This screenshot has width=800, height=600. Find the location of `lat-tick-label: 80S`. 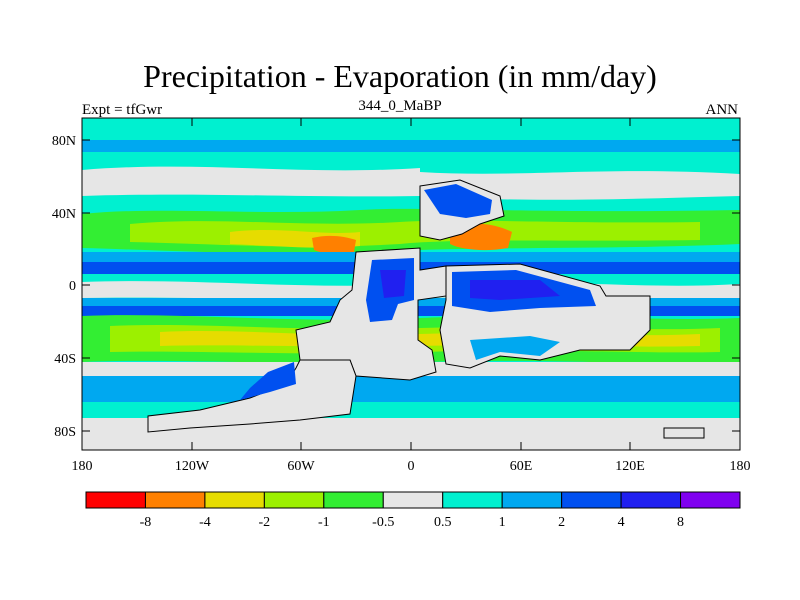

lat-tick-label: 80S is located at coordinates (65, 432).